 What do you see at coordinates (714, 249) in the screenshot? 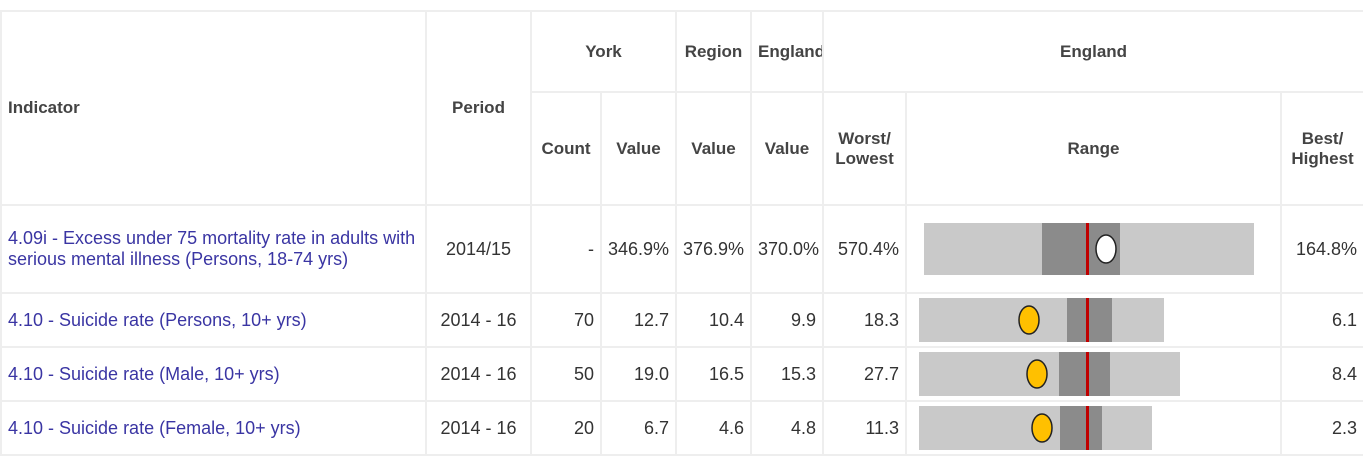
I see `value-cell: 376.9%` at bounding box center [714, 249].